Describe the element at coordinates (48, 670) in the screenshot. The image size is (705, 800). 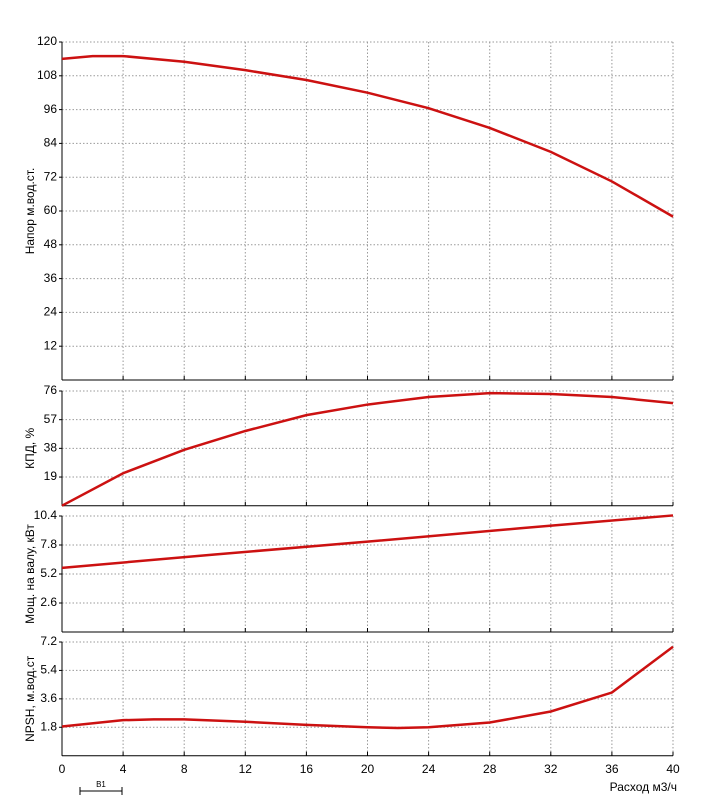
I see `y-tick-label: 5.4` at that location.